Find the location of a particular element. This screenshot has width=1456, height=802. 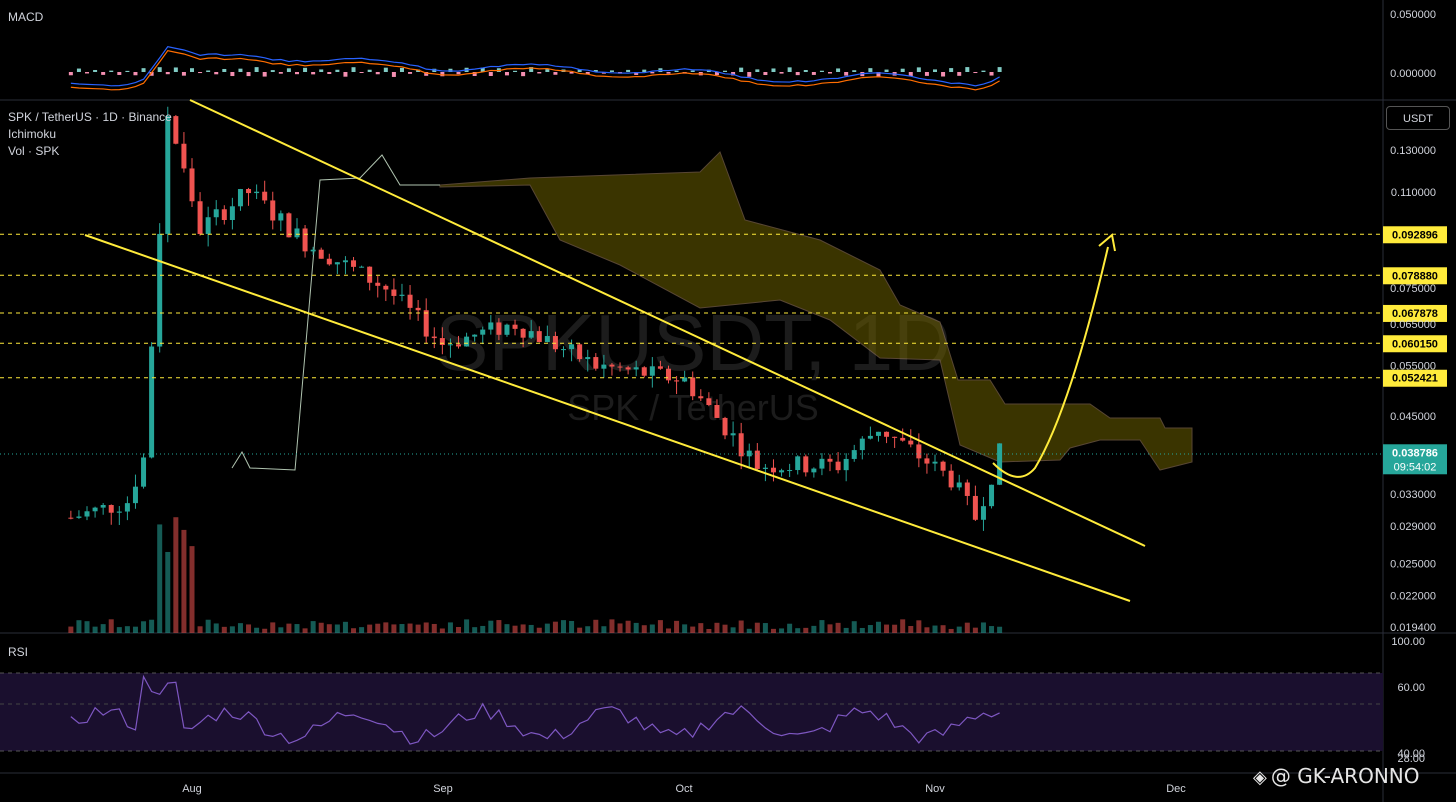

price-level-tag is located at coordinates (1415, 378).